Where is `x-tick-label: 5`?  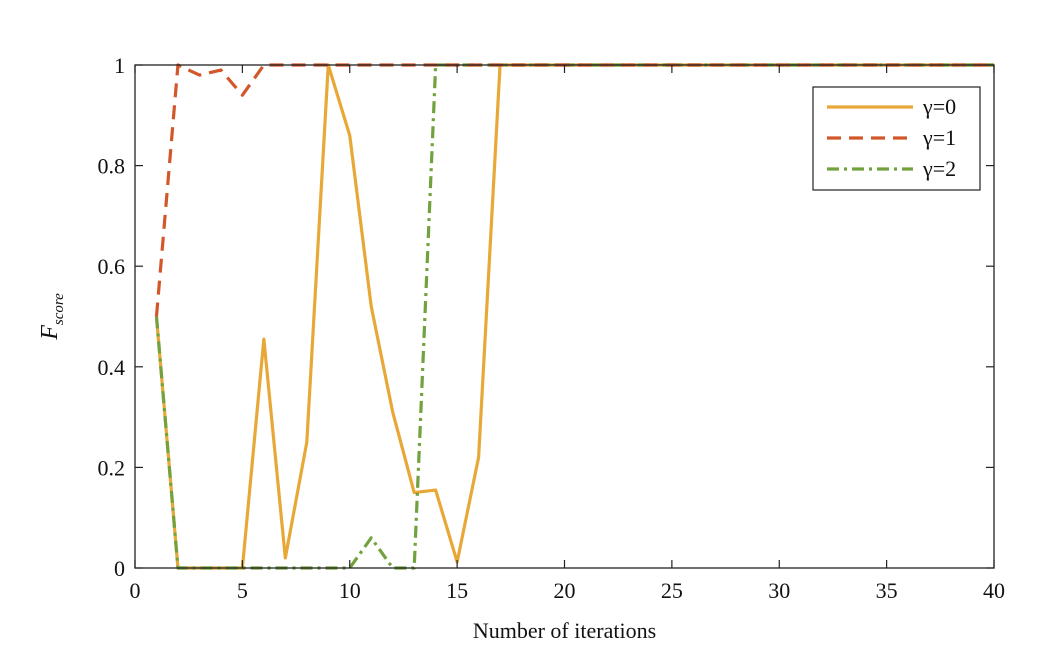 x-tick-label: 5 is located at coordinates (242, 590).